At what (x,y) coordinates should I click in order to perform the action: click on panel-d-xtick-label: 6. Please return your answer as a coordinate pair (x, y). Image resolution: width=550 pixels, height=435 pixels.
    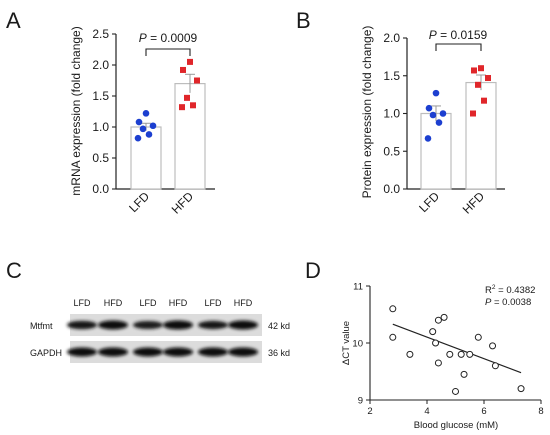
    Looking at the image, I should click on (483, 411).